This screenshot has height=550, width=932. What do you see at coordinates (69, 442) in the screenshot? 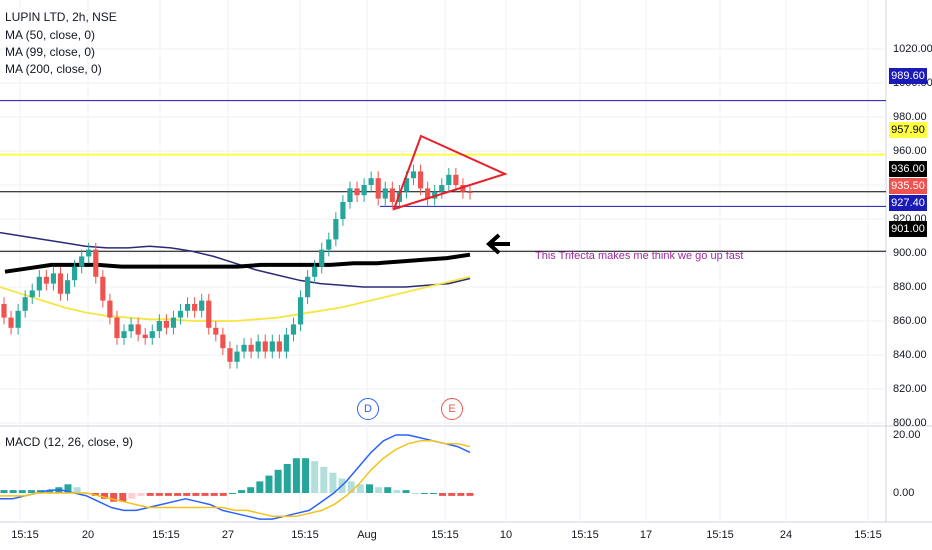
I see `macd-legend: MACD (12, 26, close, 9)` at bounding box center [69, 442].